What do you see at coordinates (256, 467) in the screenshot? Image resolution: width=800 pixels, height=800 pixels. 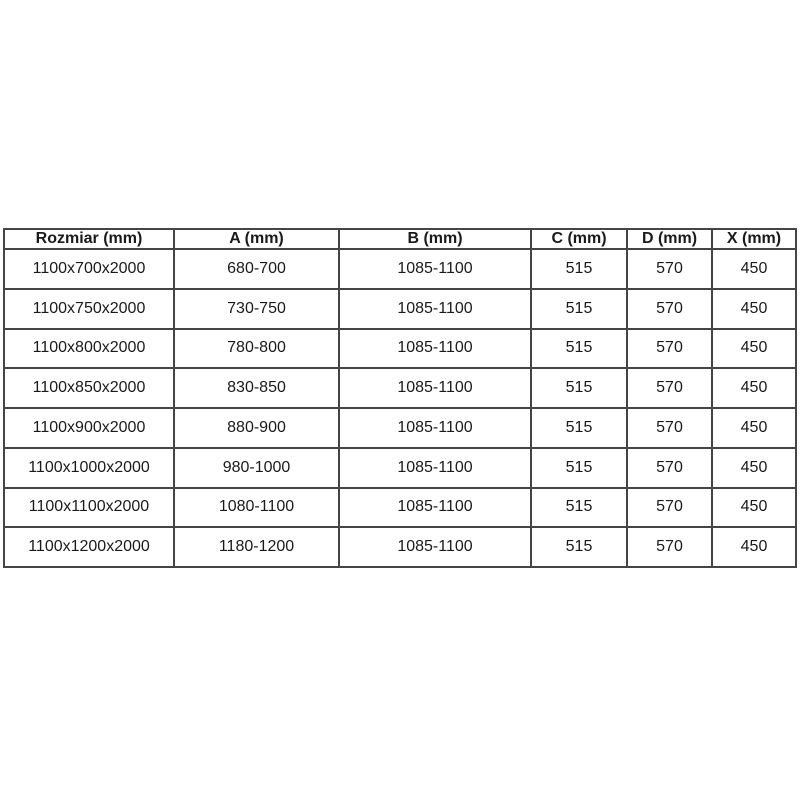 I see `table-cell: 980-1000` at bounding box center [256, 467].